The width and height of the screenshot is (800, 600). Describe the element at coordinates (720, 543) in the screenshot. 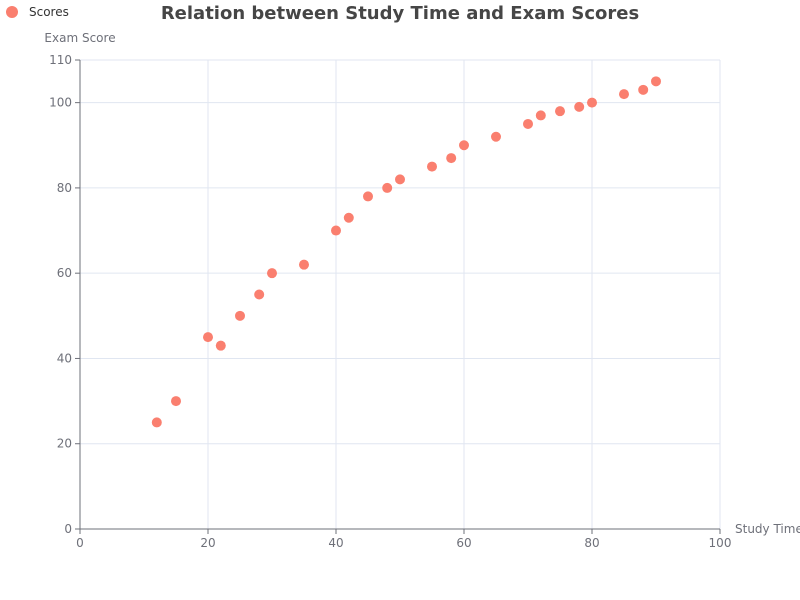

I see `x-tick-label: 100` at that location.